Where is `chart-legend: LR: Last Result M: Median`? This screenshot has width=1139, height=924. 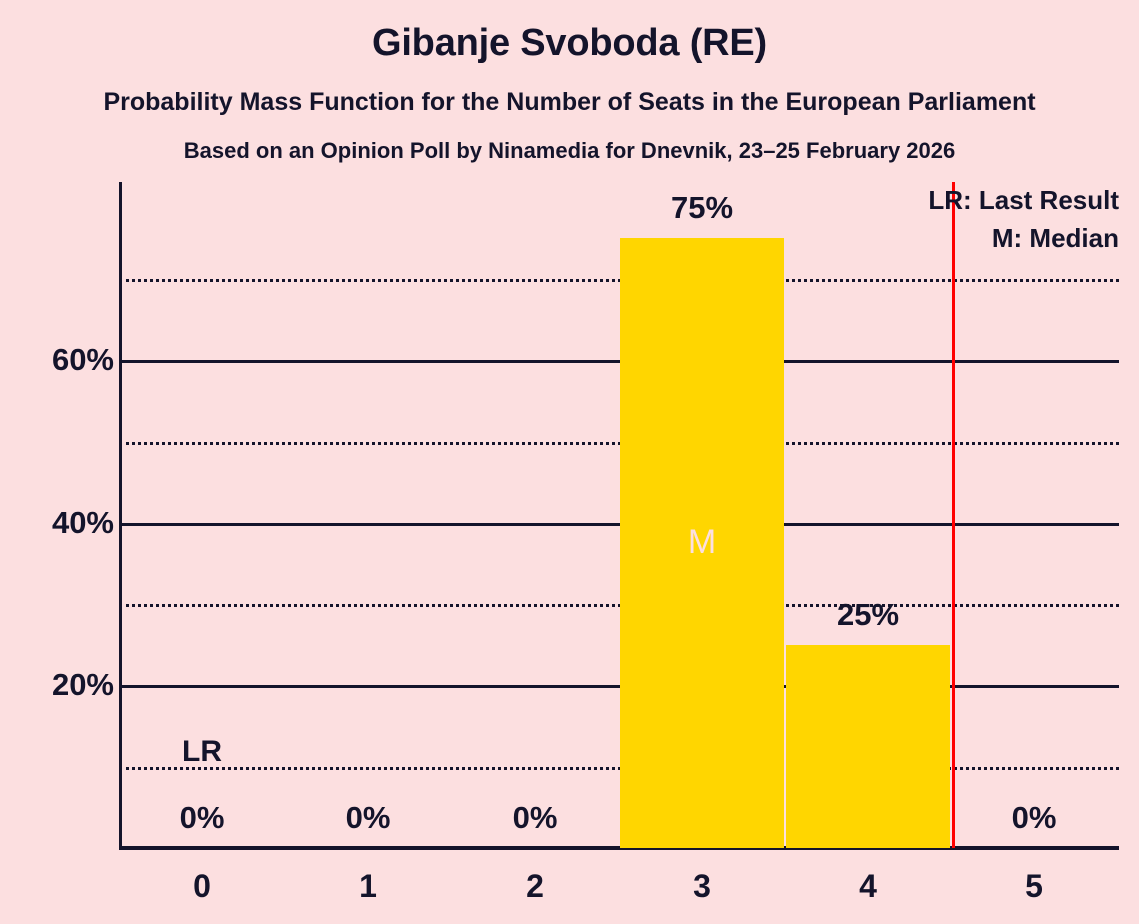 chart-legend: LR: Last Result M: Median is located at coordinates (1023, 219).